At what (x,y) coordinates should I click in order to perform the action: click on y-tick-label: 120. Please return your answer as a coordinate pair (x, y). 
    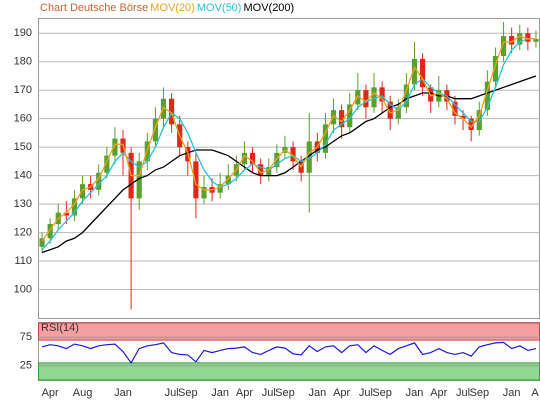
    Looking at the image, I should click on (23, 232).